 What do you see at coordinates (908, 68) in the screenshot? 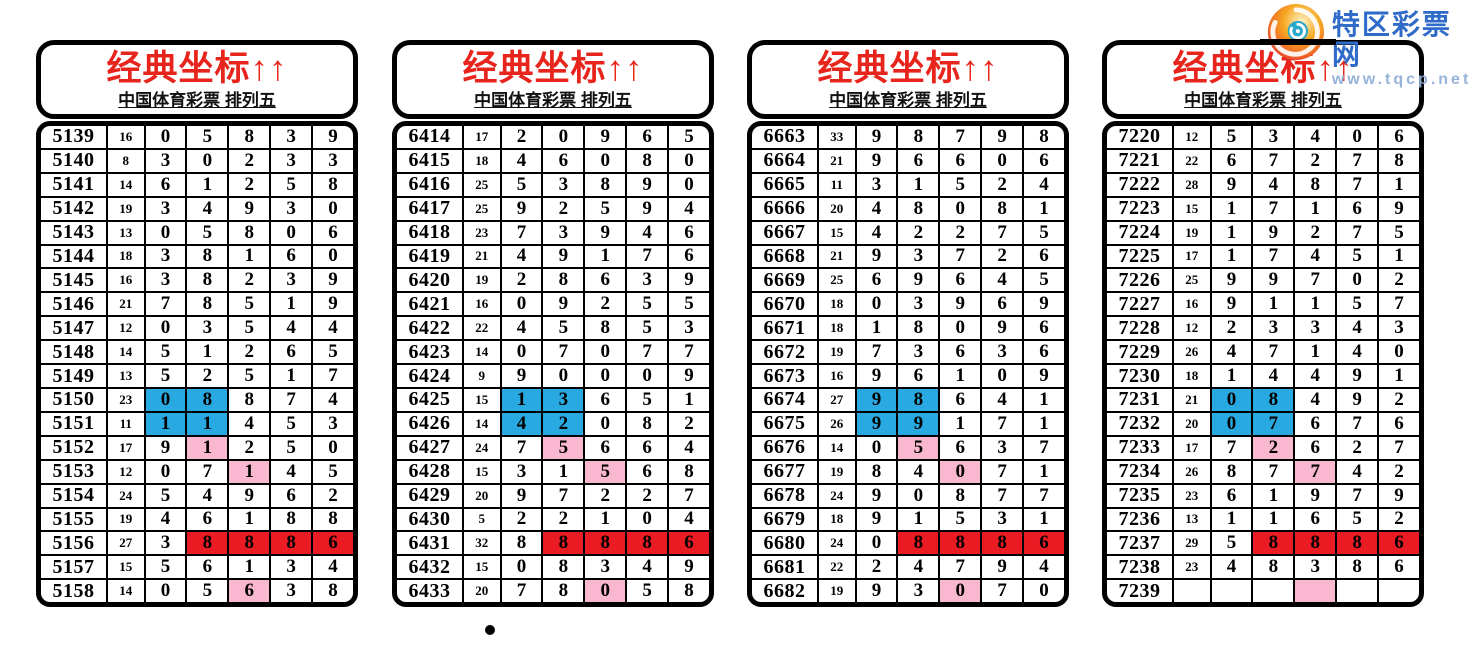
I see `panel-title: 经典坐标↑↑` at bounding box center [908, 68].